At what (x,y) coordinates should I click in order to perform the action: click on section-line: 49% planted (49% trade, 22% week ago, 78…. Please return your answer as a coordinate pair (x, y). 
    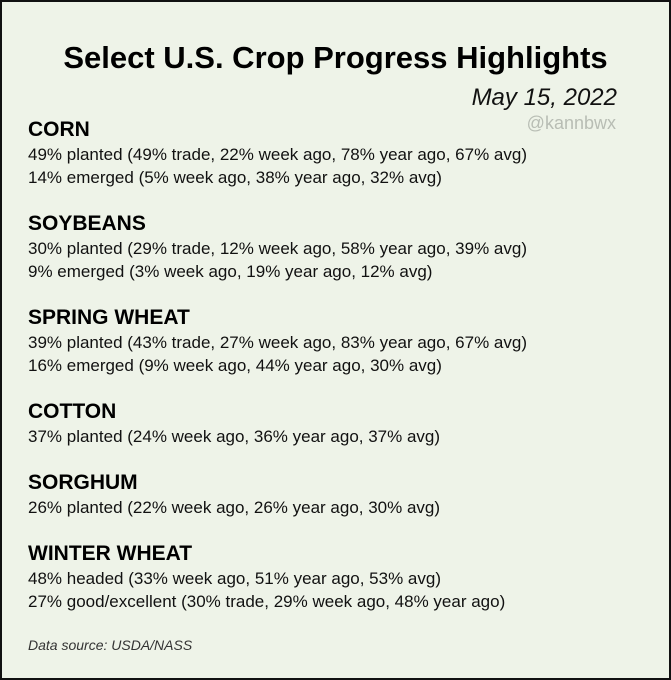
    Looking at the image, I should click on (277, 154).